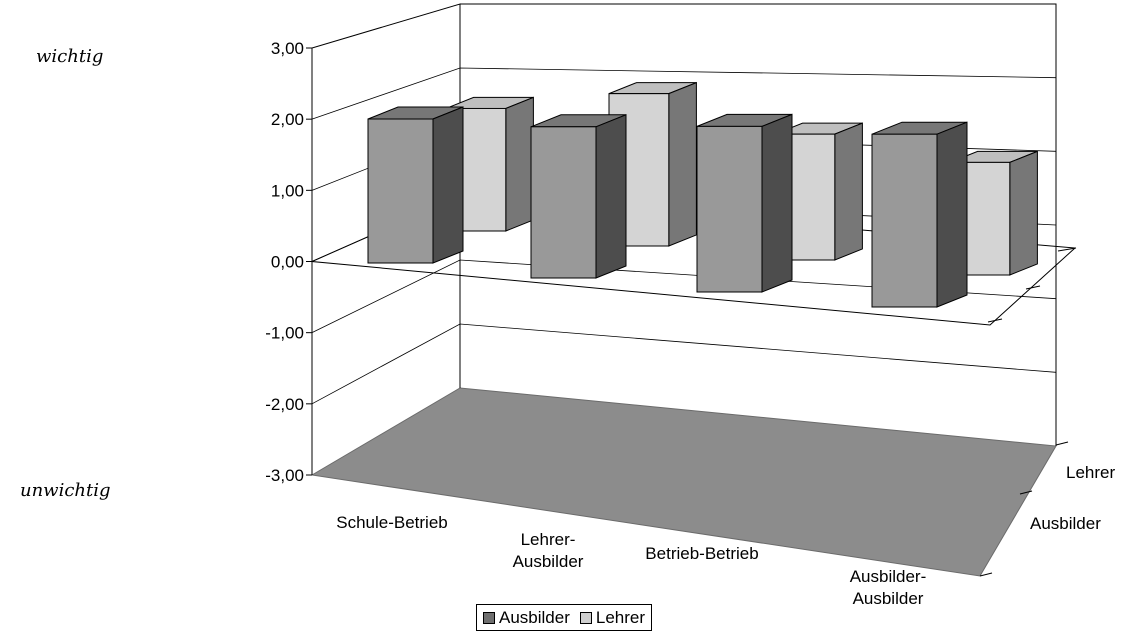 The width and height of the screenshot is (1137, 635). What do you see at coordinates (888, 587) in the screenshot?
I see `x-tick-label: Ausbilder-Ausbilder` at bounding box center [888, 587].